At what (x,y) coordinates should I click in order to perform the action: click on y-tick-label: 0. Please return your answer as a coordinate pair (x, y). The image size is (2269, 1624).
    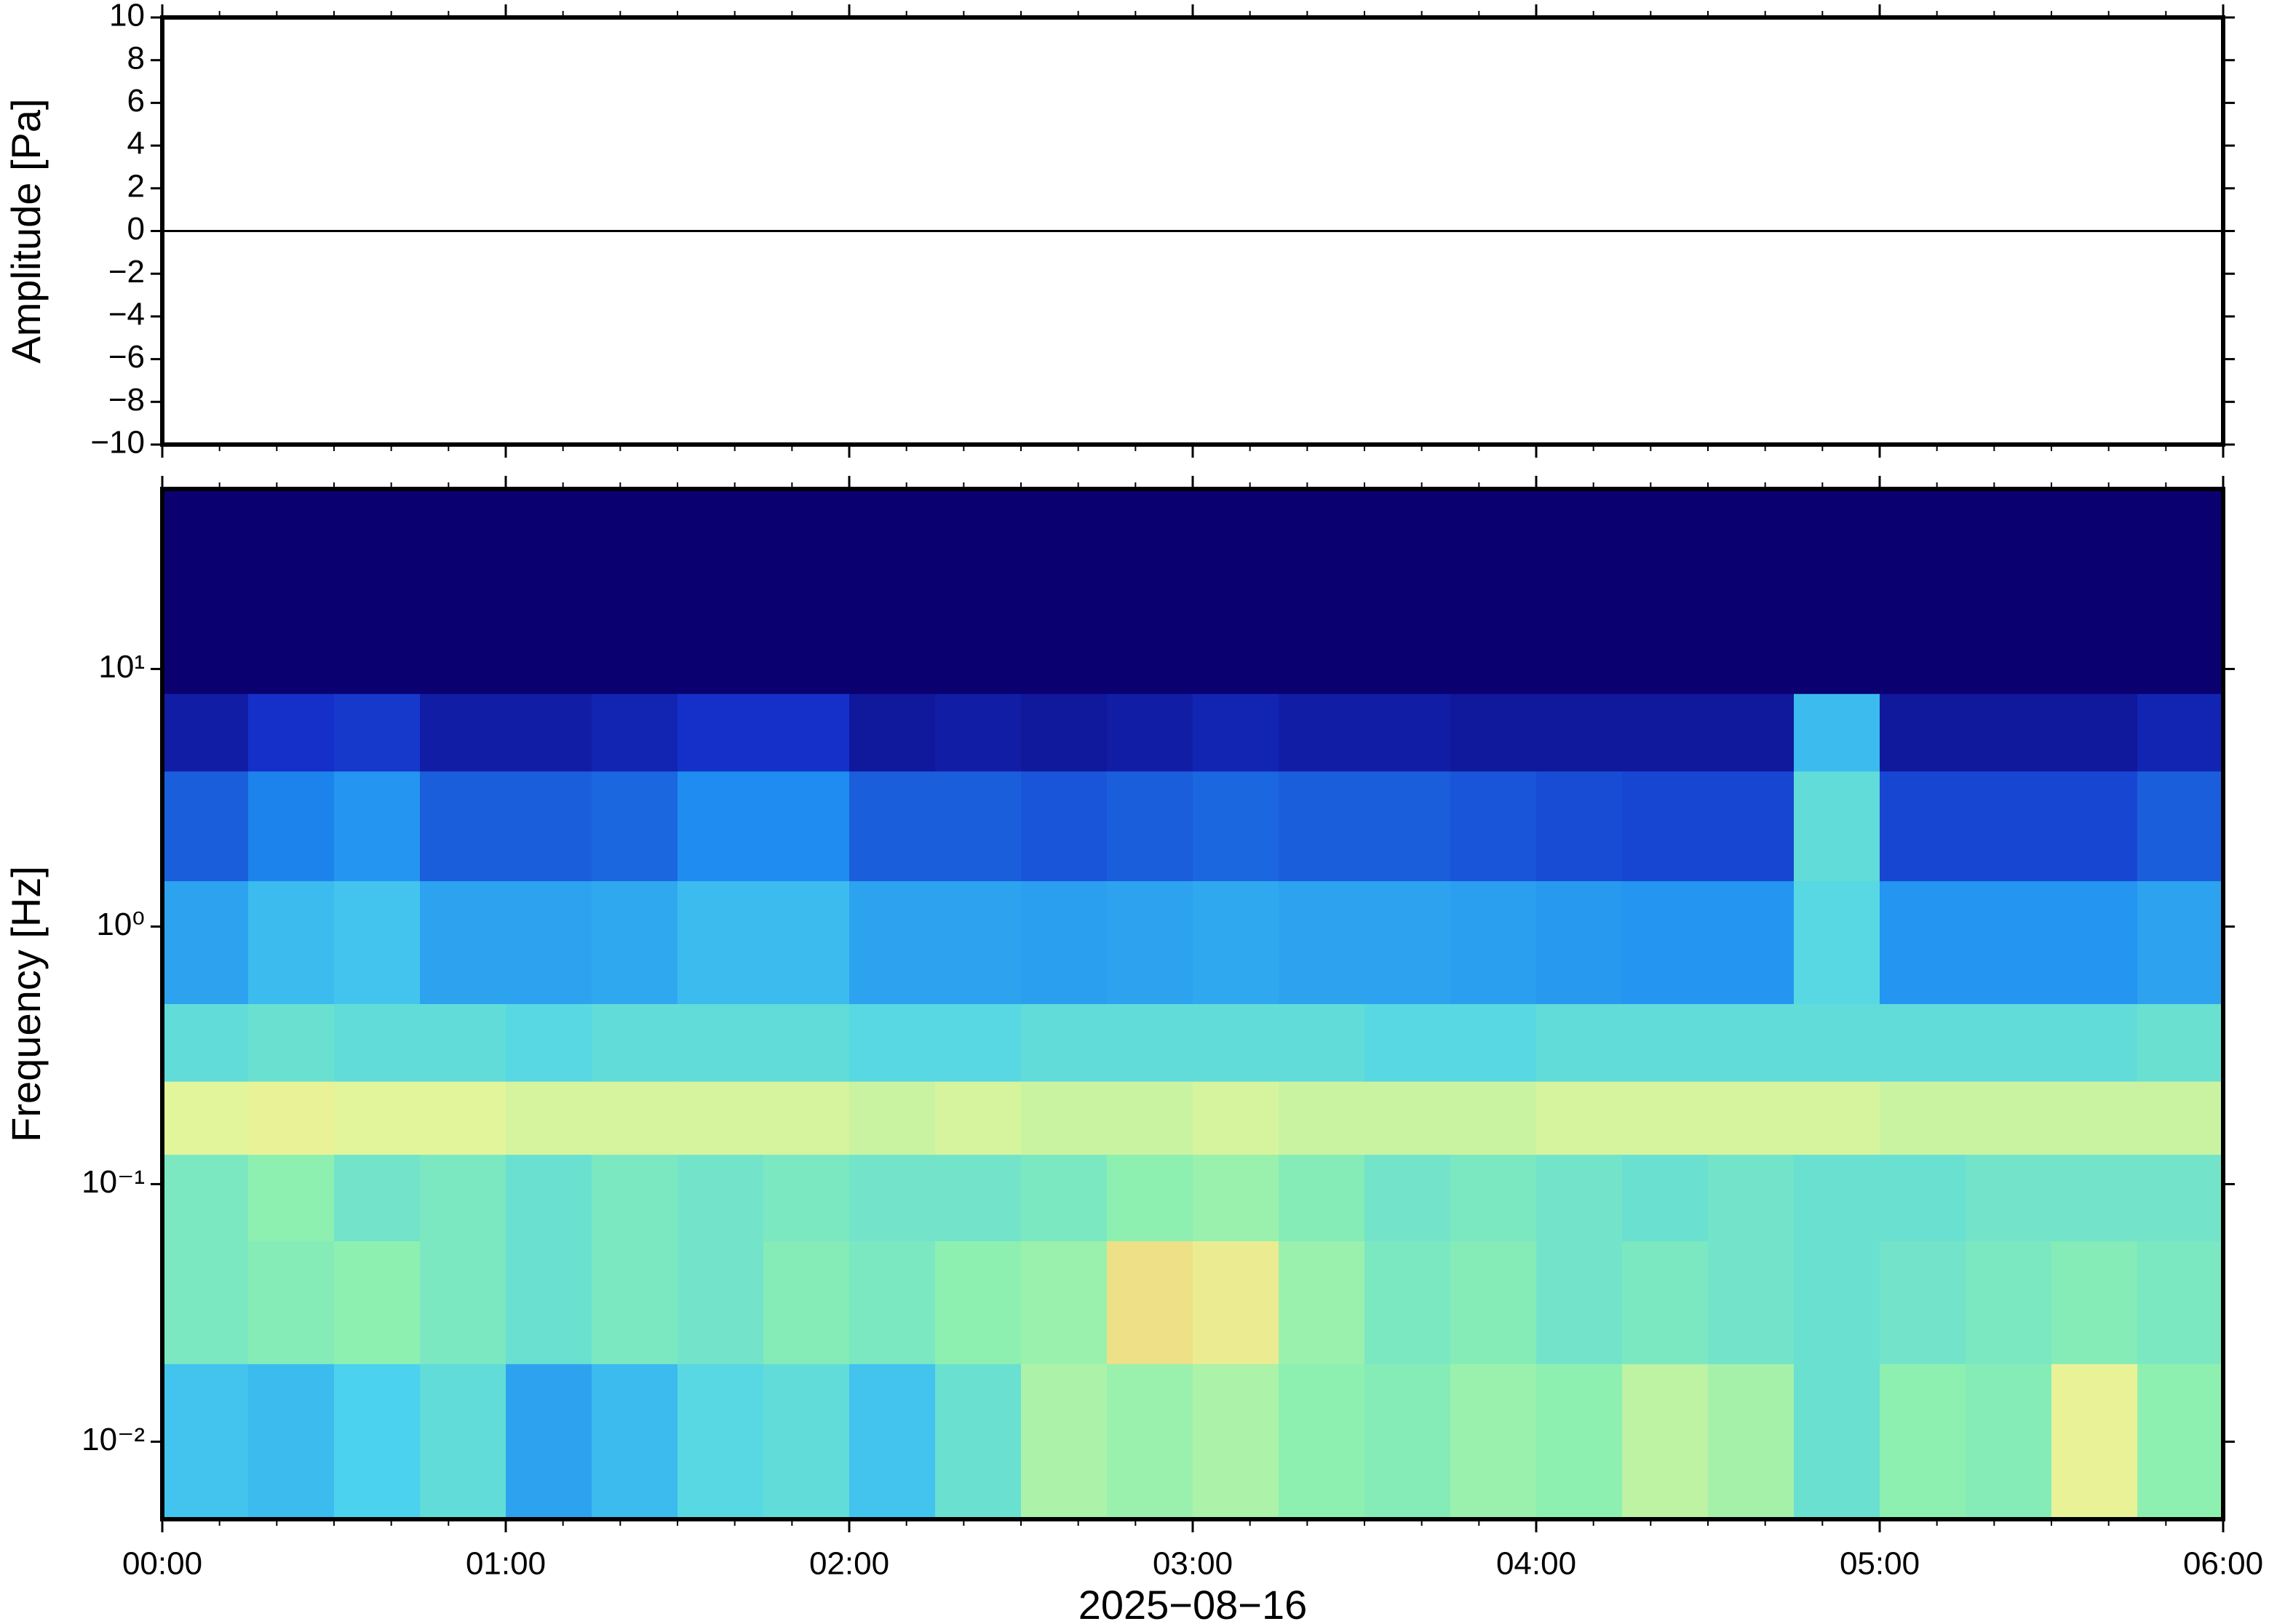
    Looking at the image, I should click on (136, 229).